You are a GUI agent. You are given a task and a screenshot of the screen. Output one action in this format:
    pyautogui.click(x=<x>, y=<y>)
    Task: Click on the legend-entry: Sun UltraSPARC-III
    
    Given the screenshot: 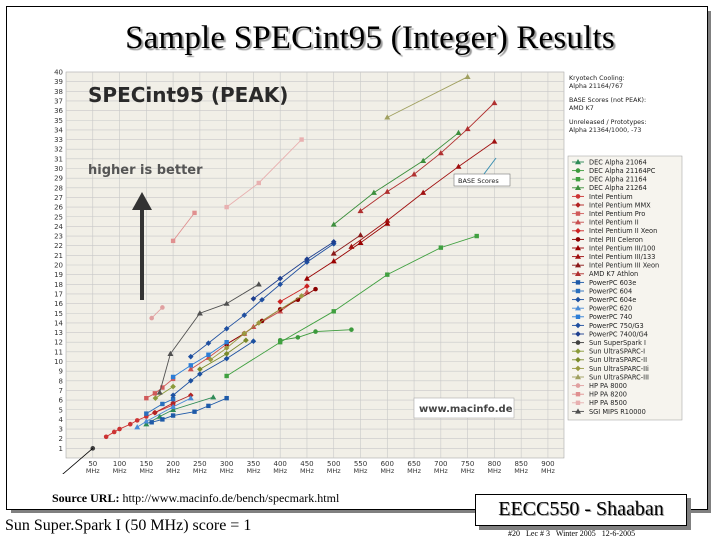 What is the action you would take?
    pyautogui.click(x=619, y=377)
    